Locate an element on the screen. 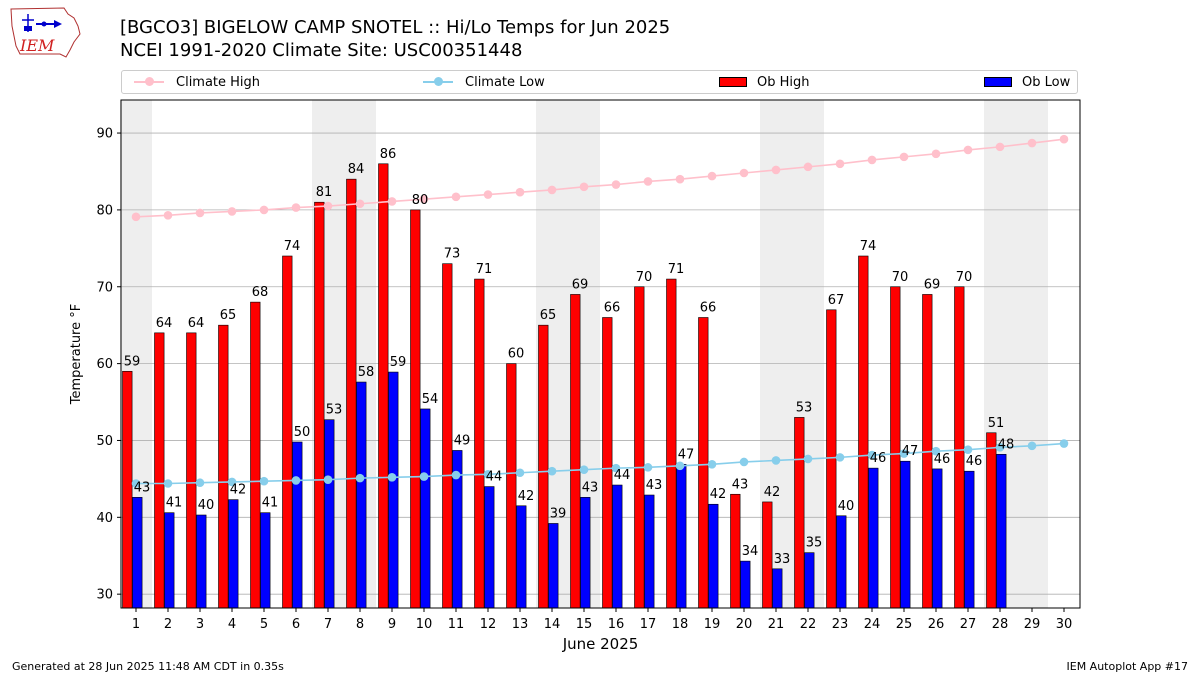 The width and height of the screenshot is (1200, 675). ob-high-label: 80 is located at coordinates (420, 200).